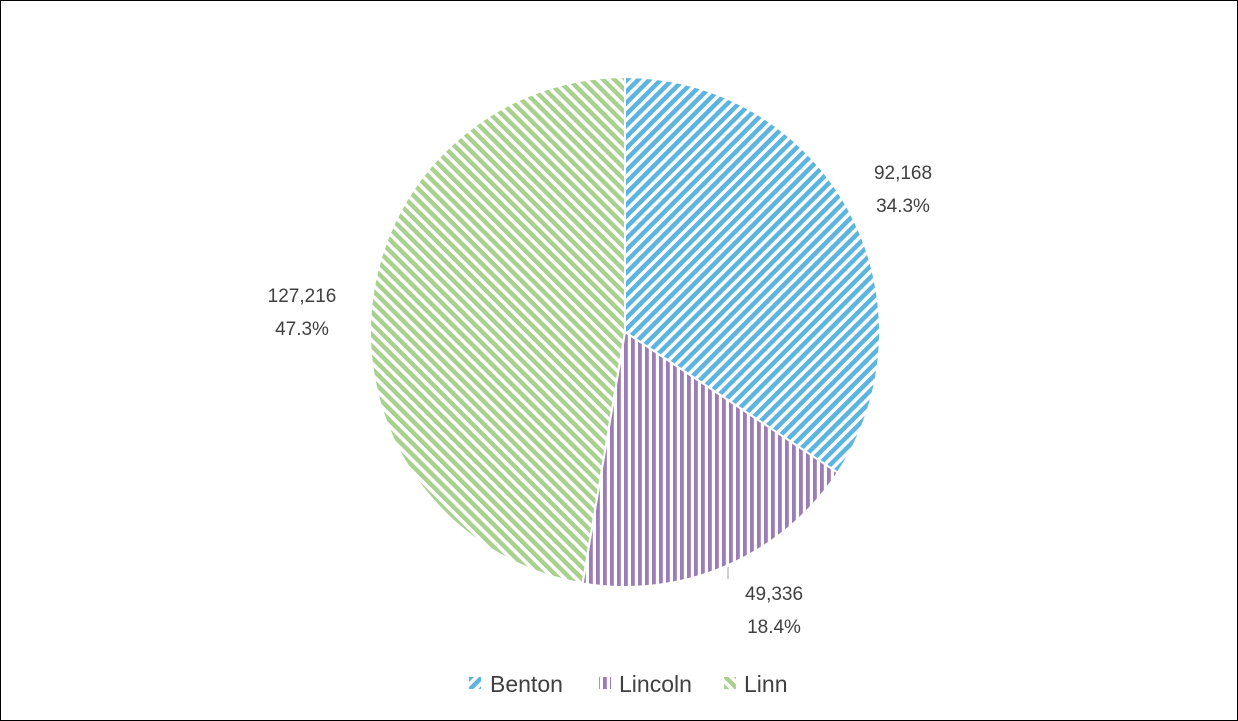 The image size is (1238, 721). I want to click on data-label-linn: 127,216 47.3%, so click(302, 313).